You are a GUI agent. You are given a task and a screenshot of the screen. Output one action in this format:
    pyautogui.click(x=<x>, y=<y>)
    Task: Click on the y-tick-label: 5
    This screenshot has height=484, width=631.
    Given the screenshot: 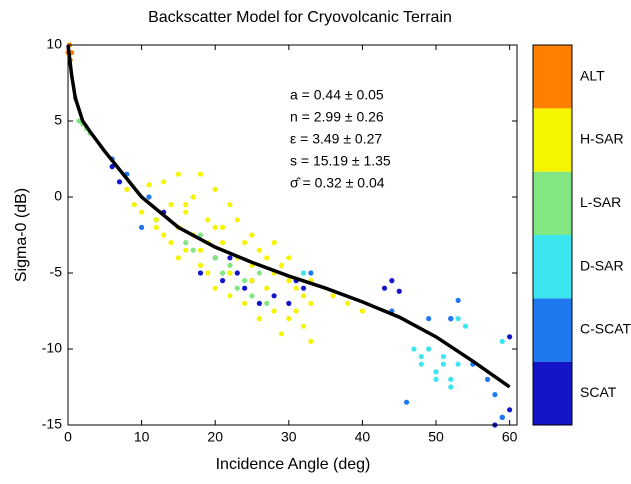 What is the action you would take?
    pyautogui.click(x=58, y=120)
    